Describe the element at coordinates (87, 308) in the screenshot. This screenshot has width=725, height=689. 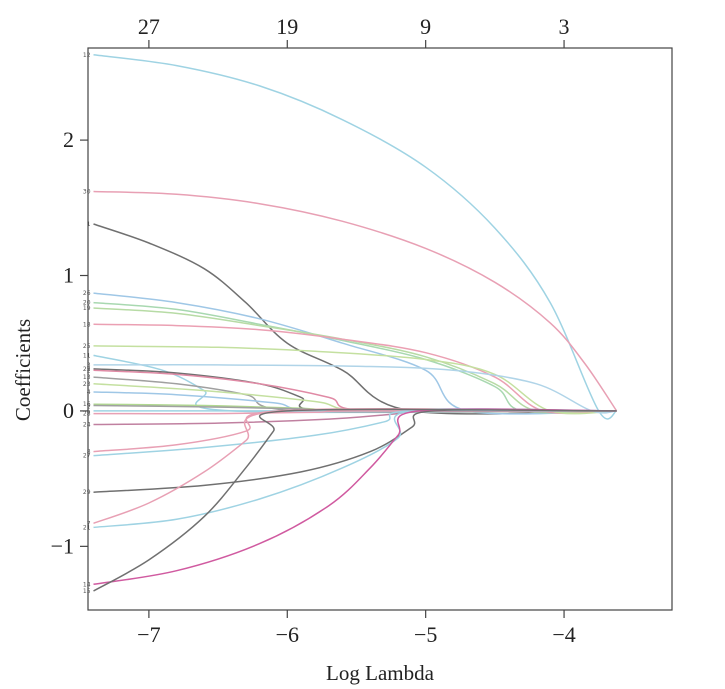
I see `series-label-19: 19` at that location.